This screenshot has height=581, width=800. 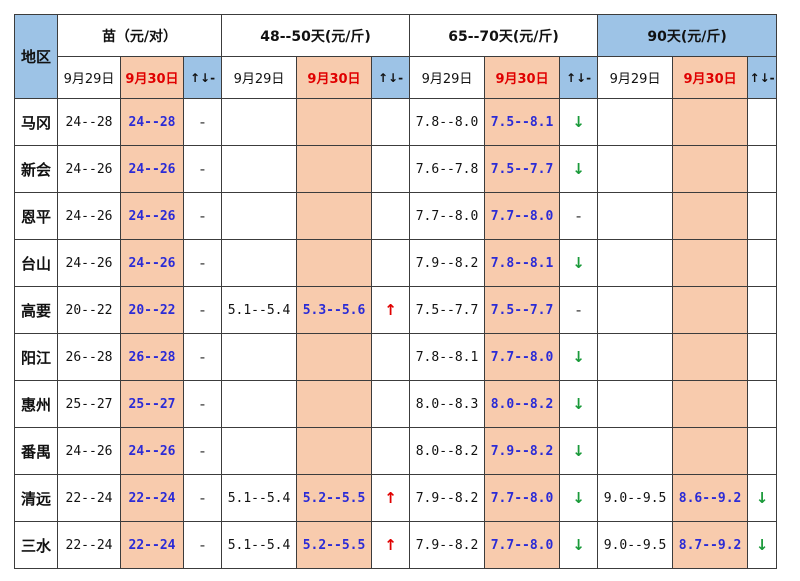 What do you see at coordinates (447, 310) in the screenshot?
I see `prev-price-cell: 7.5--7.7` at bounding box center [447, 310].